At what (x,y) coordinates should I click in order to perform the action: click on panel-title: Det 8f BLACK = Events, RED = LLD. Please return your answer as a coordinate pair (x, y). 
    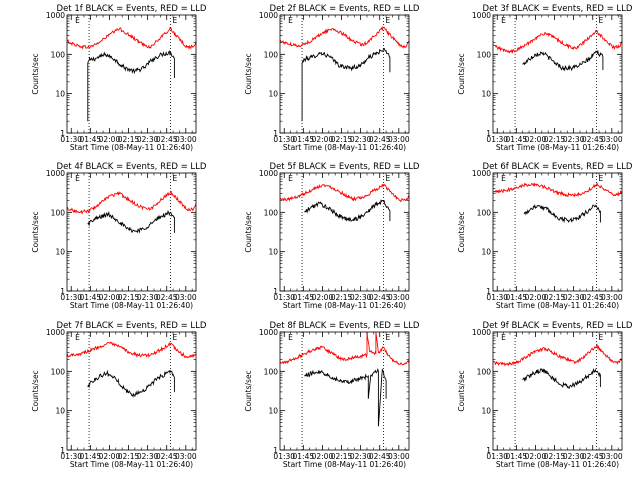
    Looking at the image, I should click on (345, 326).